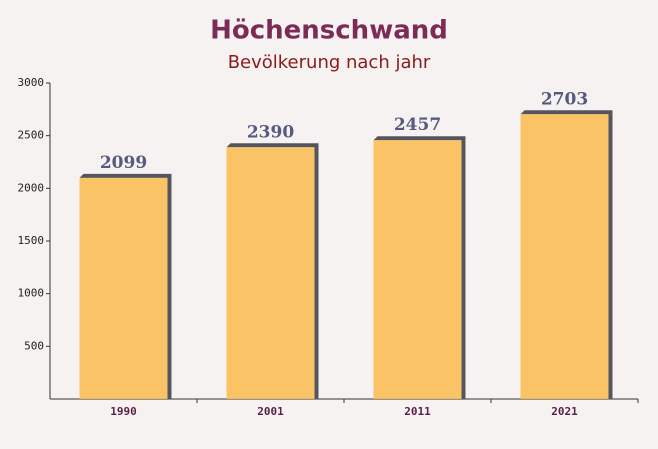 This screenshot has height=449, width=658. What do you see at coordinates (31, 82) in the screenshot?
I see `y-tick-label: 3000` at bounding box center [31, 82].